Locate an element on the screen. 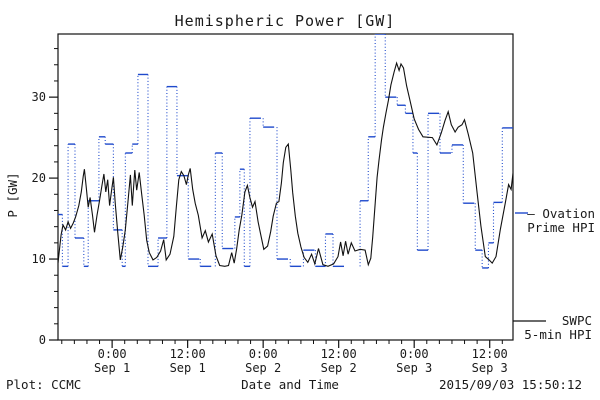 The image size is (600, 400). y-tick-label: 20 is located at coordinates (39, 178).